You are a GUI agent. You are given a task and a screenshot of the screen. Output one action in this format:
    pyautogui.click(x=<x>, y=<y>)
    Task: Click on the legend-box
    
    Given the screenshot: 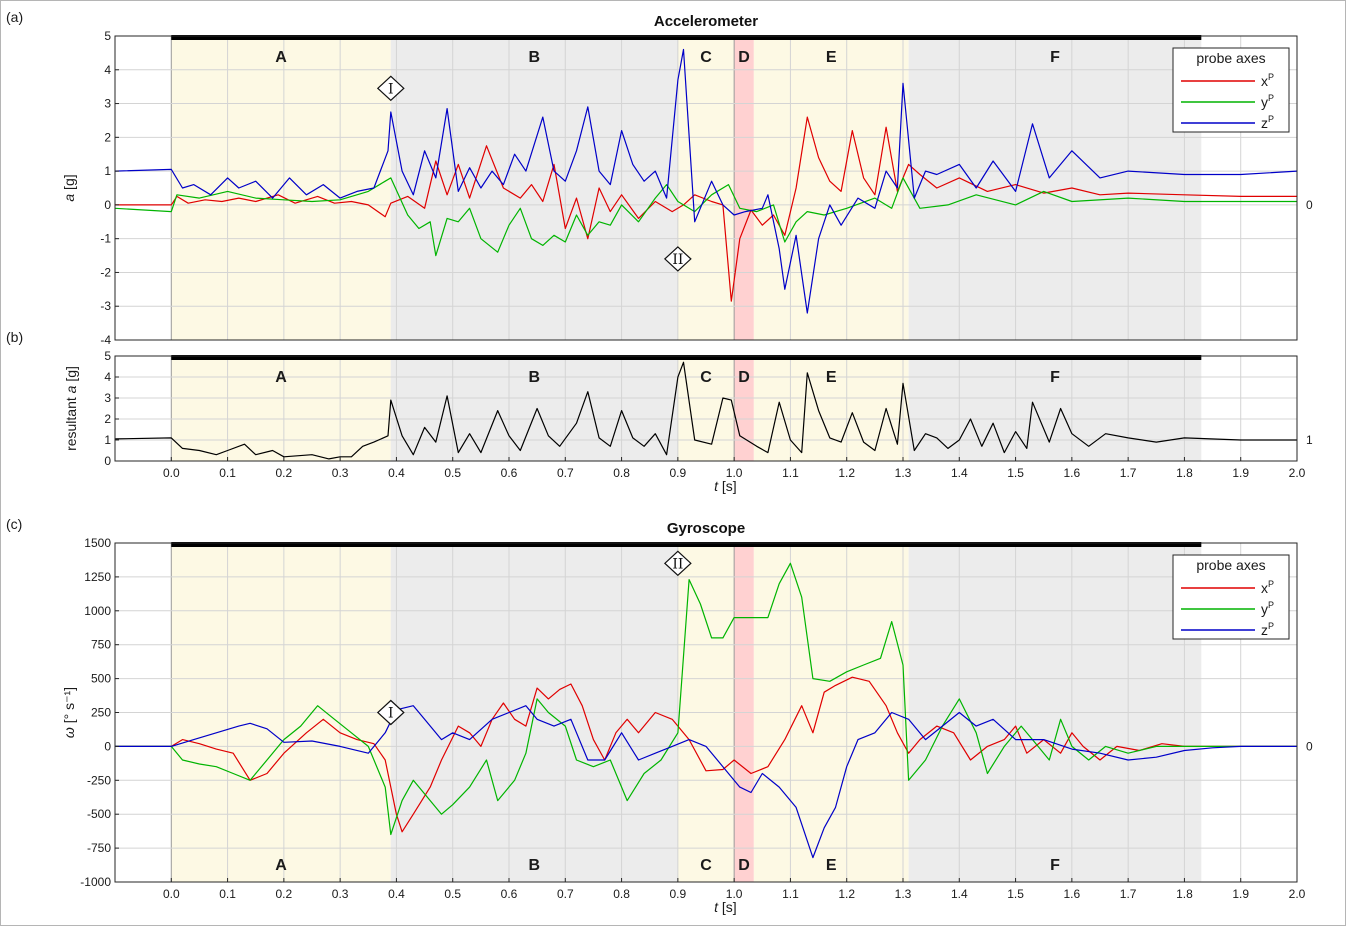 What is the action you would take?
    pyautogui.click(x=1231, y=90)
    